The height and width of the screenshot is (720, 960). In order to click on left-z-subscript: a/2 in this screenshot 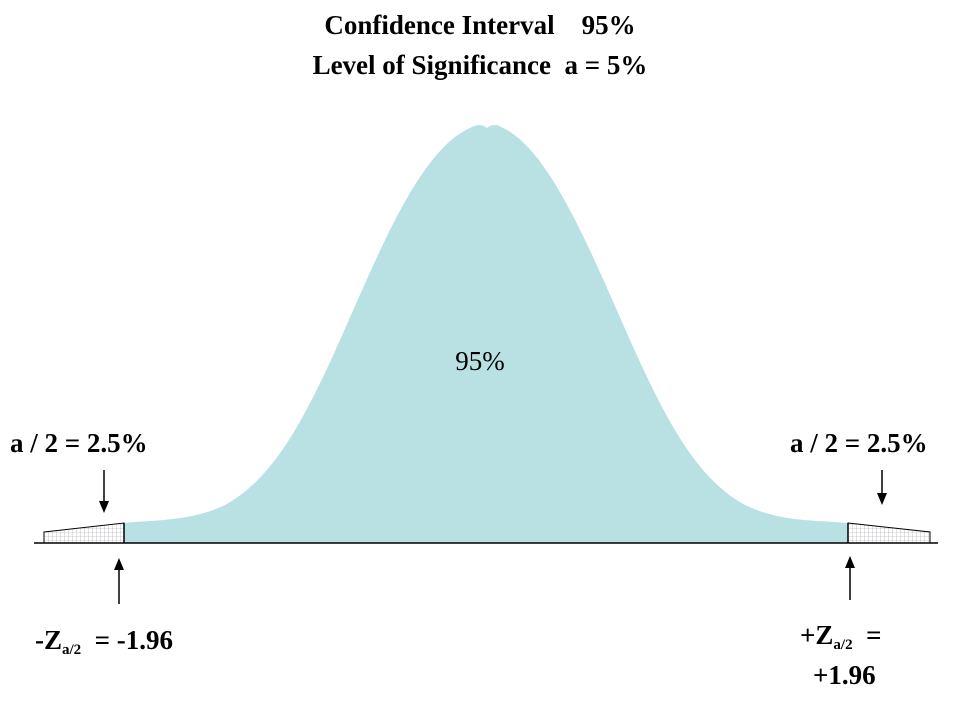, I will do `click(72, 650)`.